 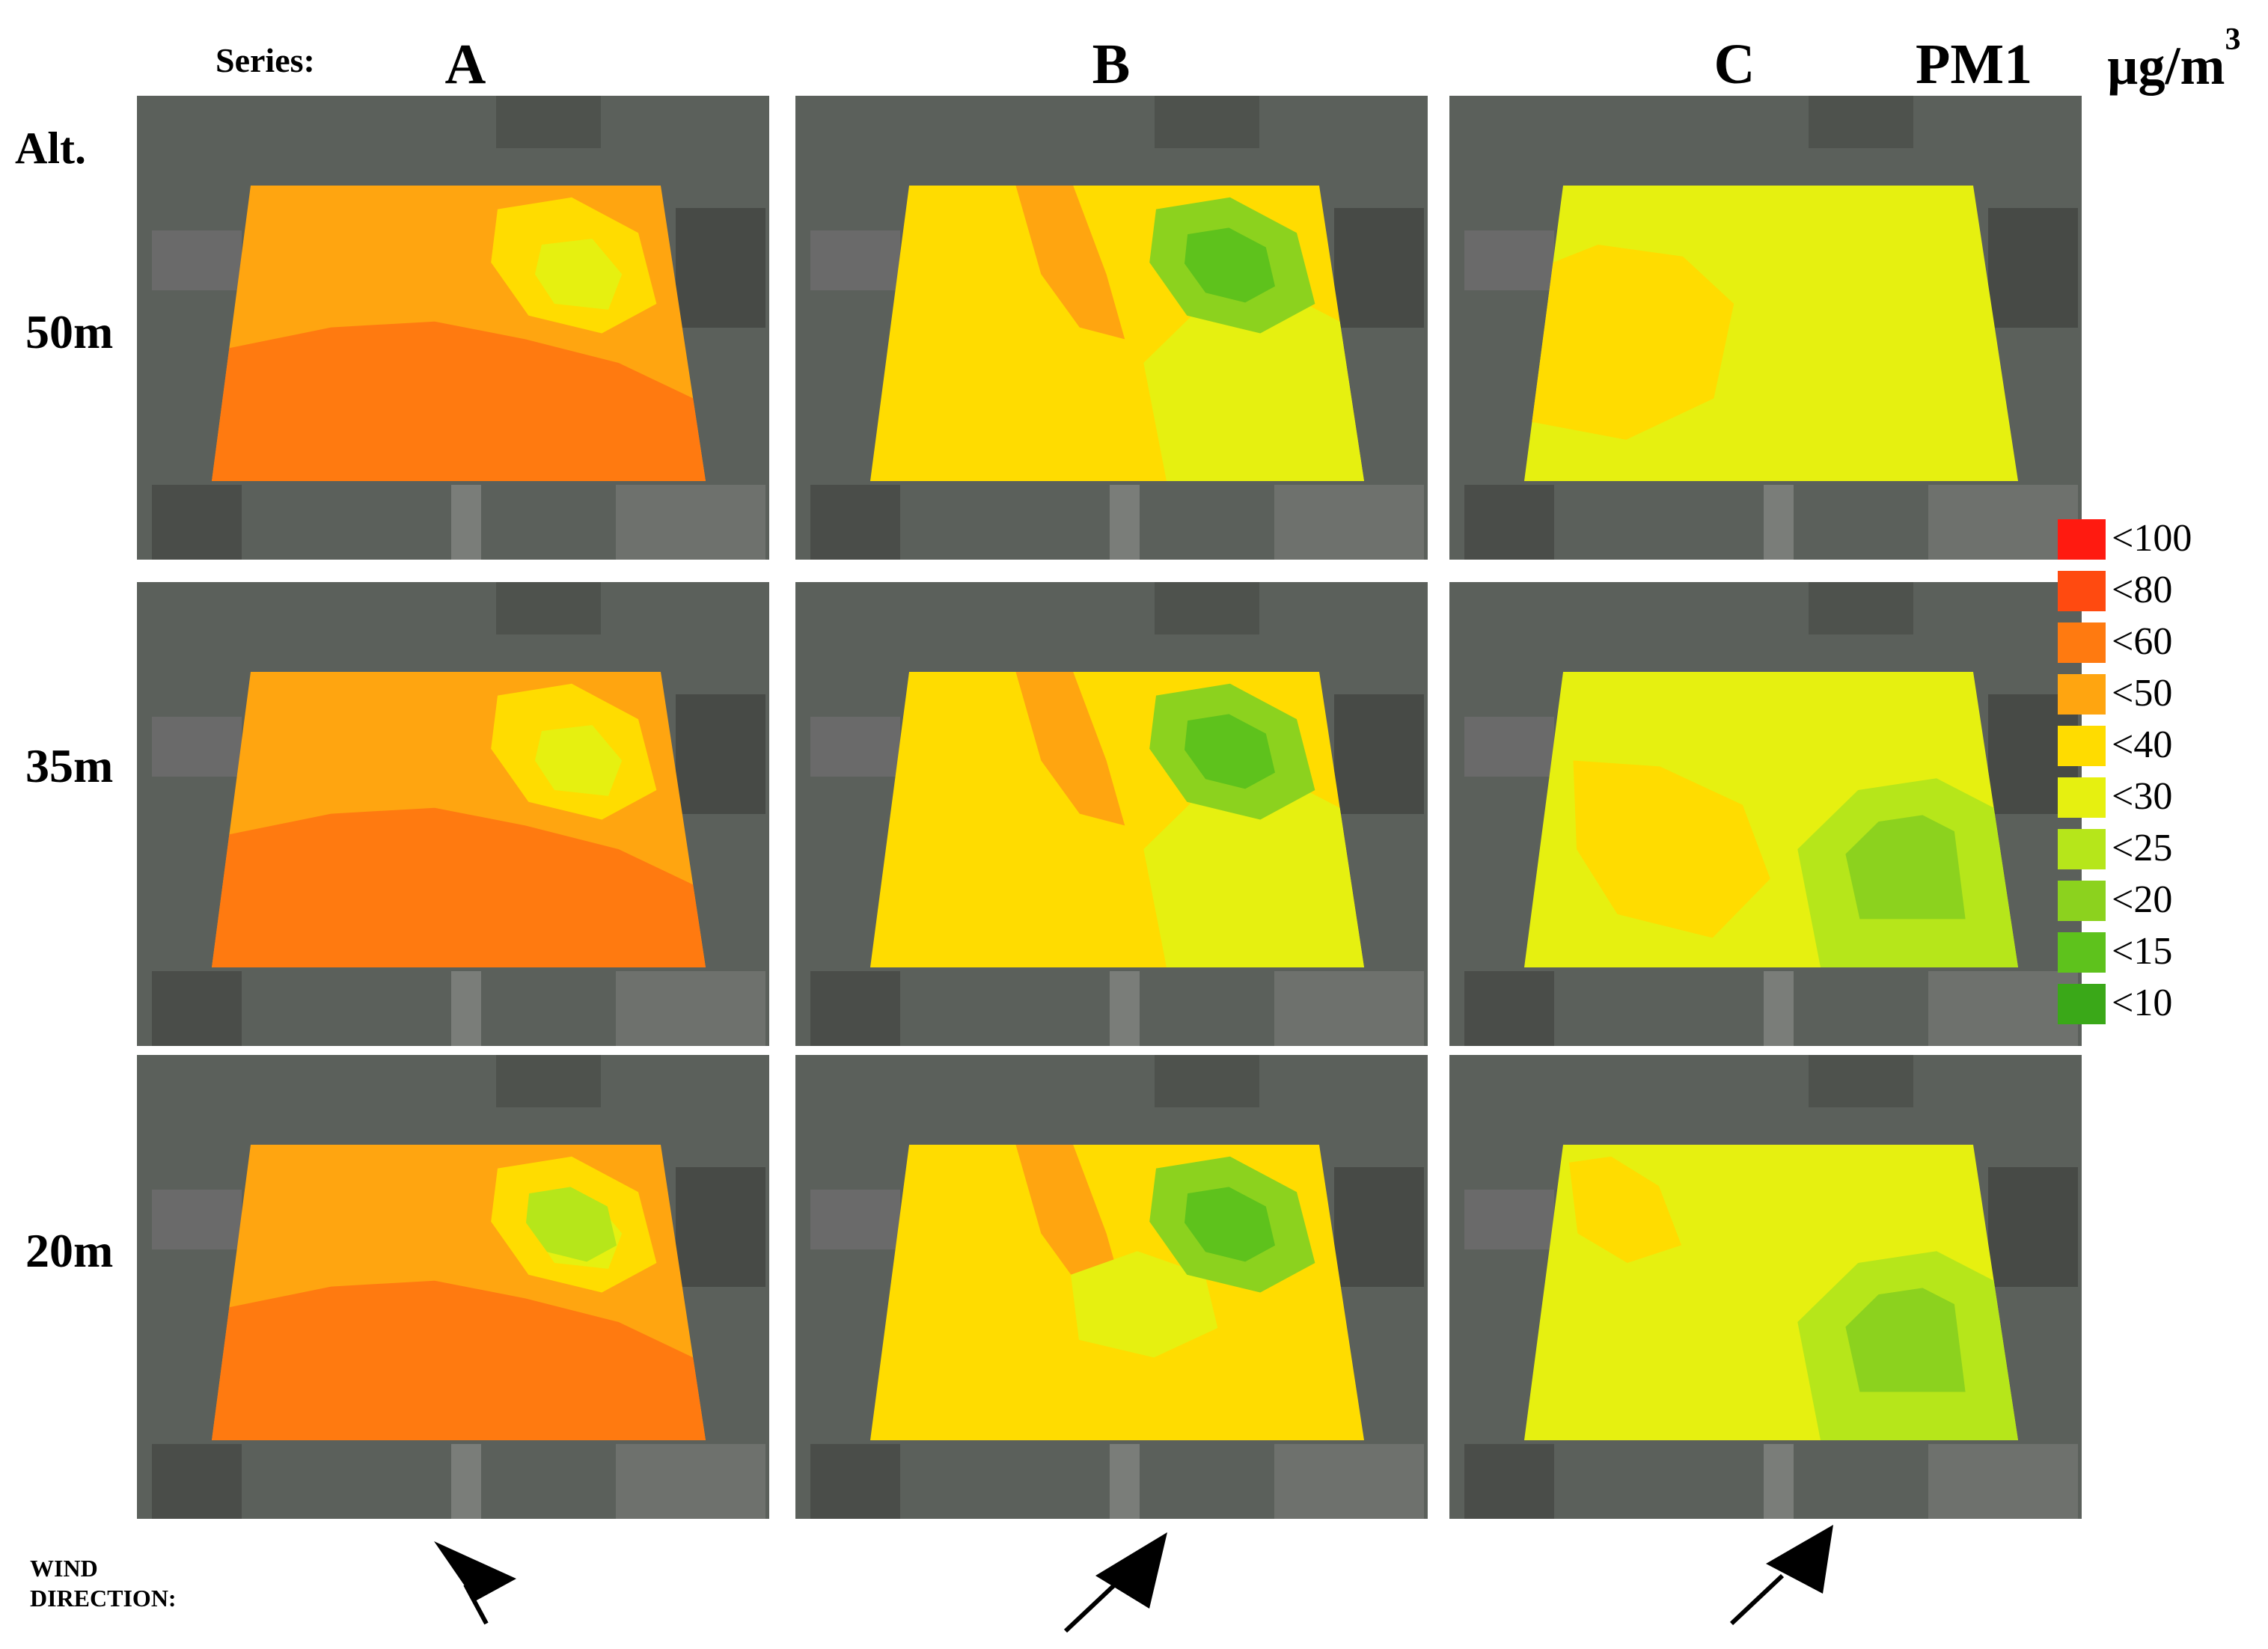 What do you see at coordinates (1781, 1575) in the screenshot?
I see `wind-arrow-c-icon` at bounding box center [1781, 1575].